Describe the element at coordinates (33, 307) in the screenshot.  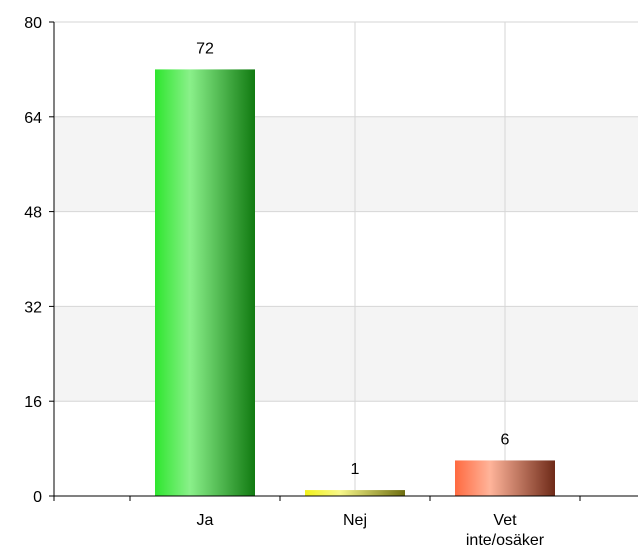
I see `y-tick-label: 32` at that location.